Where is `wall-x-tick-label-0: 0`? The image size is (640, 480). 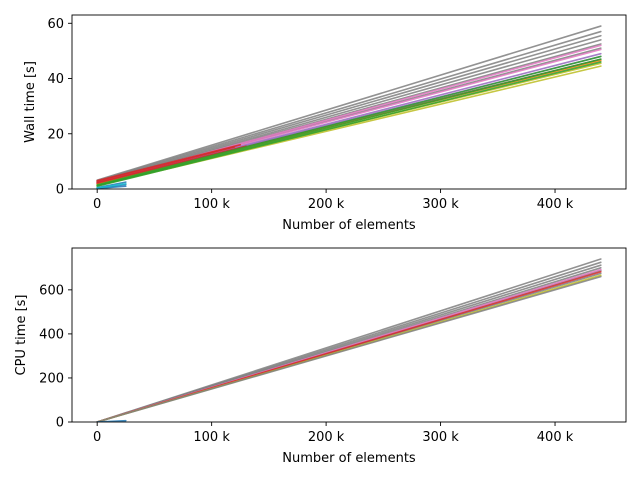 wall-x-tick-label-0: 0 is located at coordinates (97, 204).